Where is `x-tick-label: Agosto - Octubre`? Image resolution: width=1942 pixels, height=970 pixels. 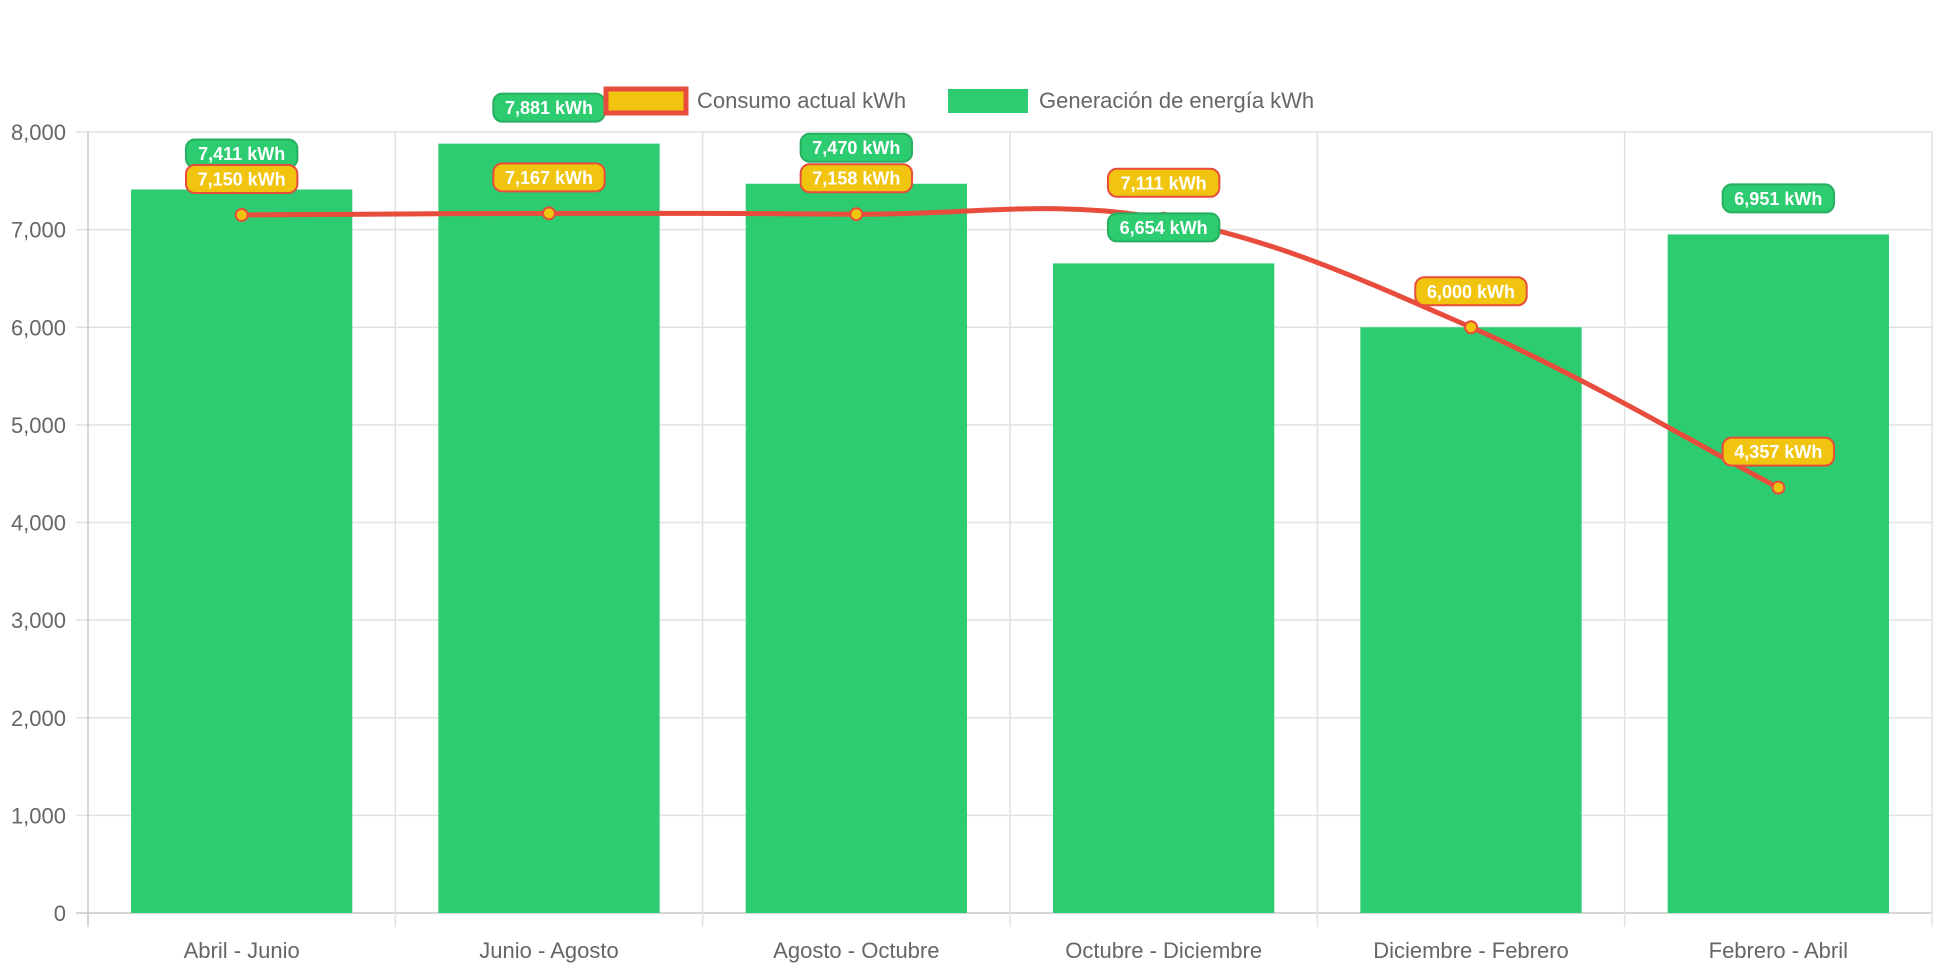 x-tick-label: Agosto - Octubre is located at coordinates (856, 950).